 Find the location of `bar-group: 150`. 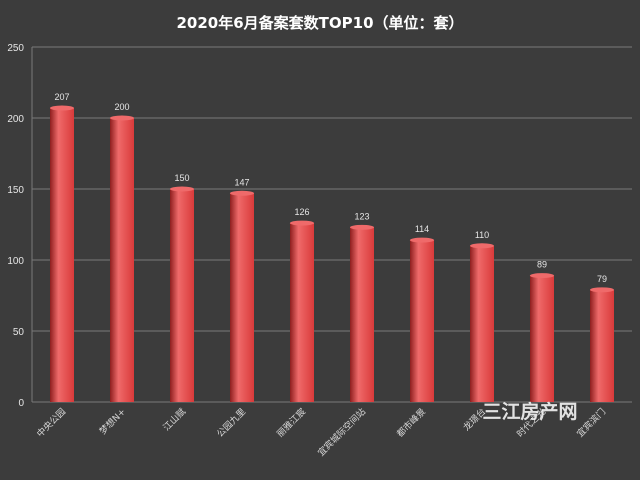

bar-group: 150 is located at coordinates (182, 287).